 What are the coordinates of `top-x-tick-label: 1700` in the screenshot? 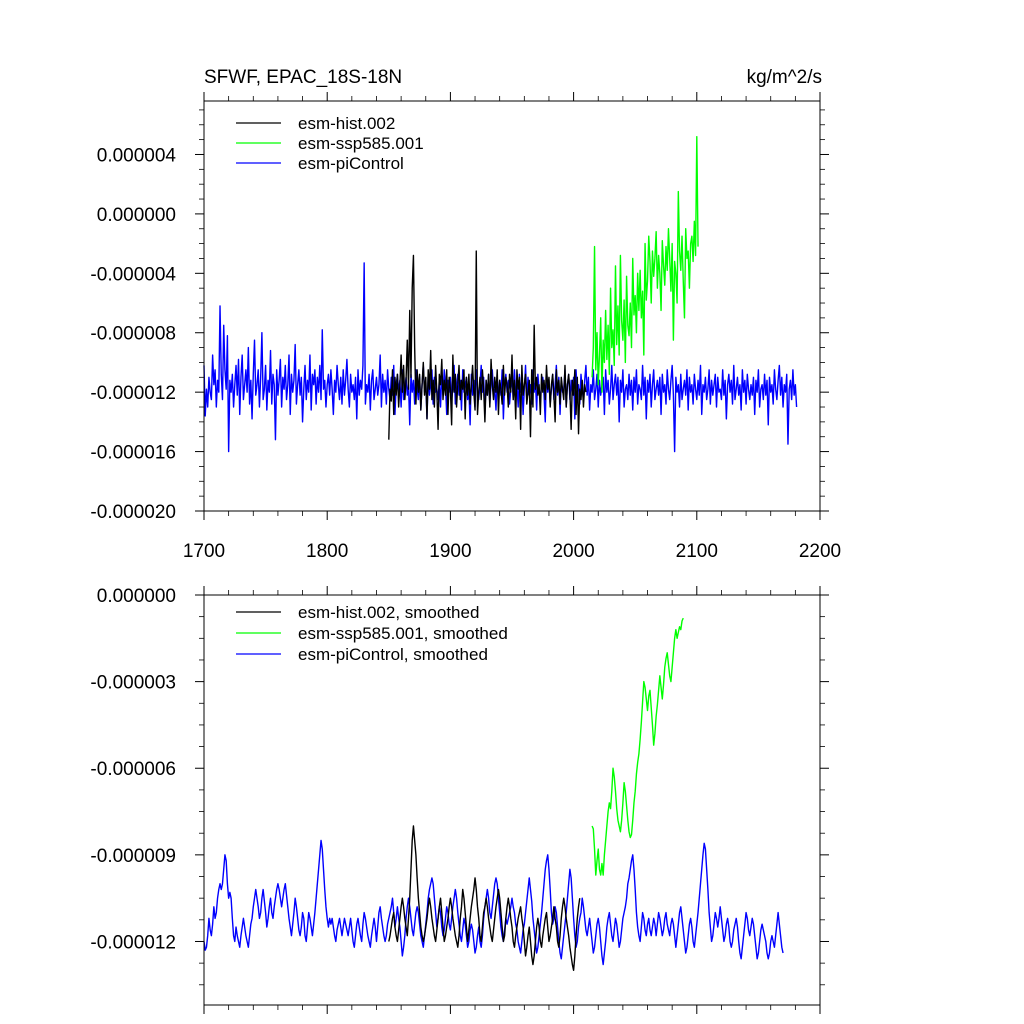 It's located at (204, 551).